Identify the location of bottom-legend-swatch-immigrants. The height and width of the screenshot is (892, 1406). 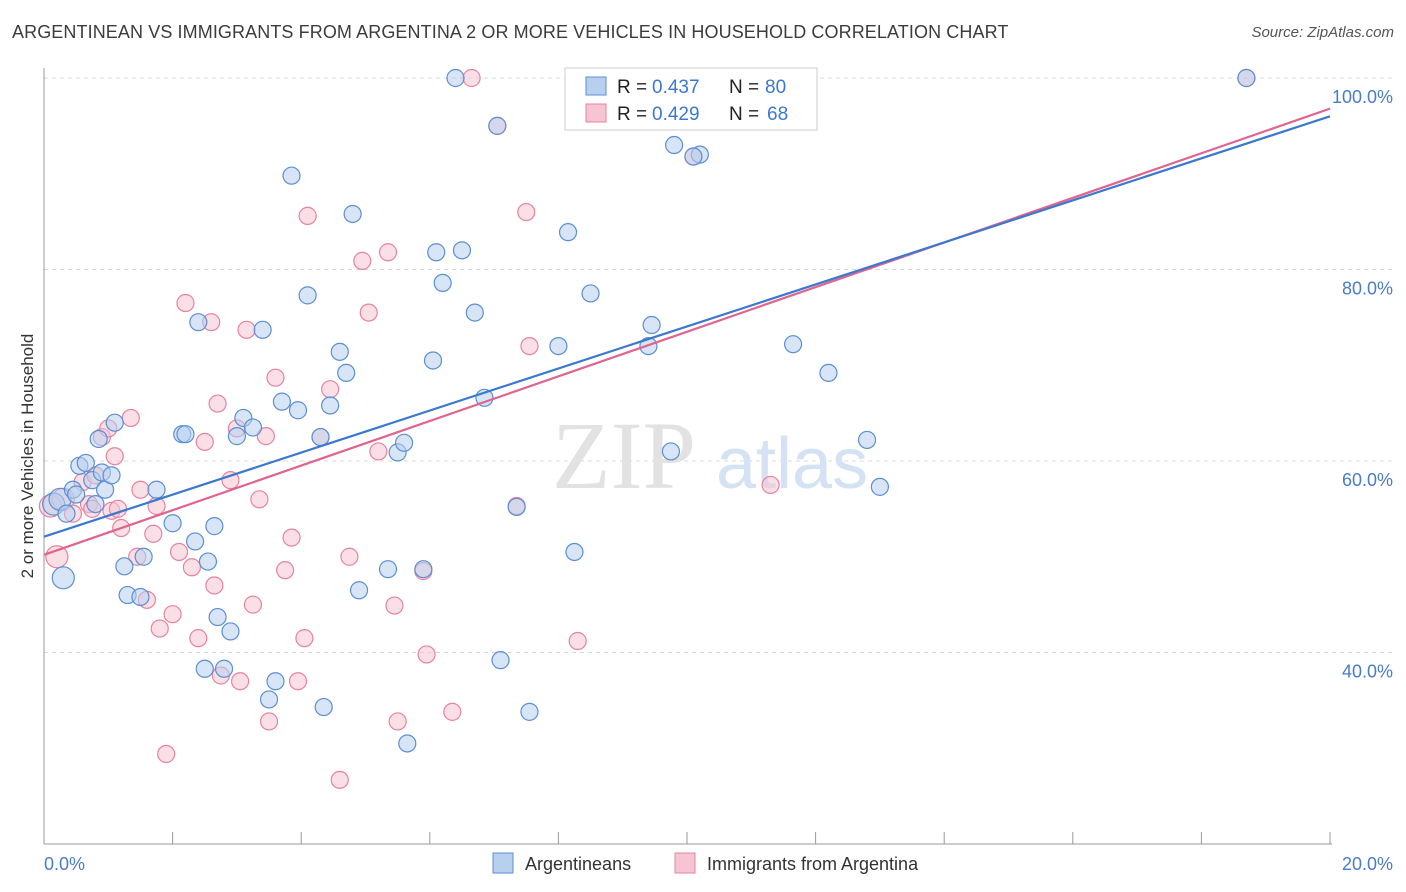
(685, 863).